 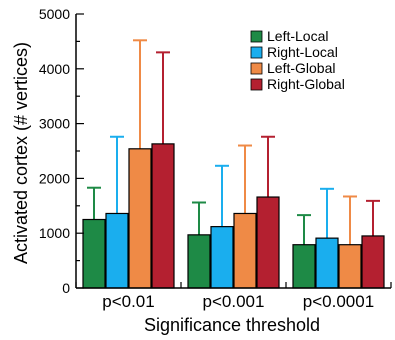 I want to click on y-tick-label: 3000, so click(x=54, y=124).